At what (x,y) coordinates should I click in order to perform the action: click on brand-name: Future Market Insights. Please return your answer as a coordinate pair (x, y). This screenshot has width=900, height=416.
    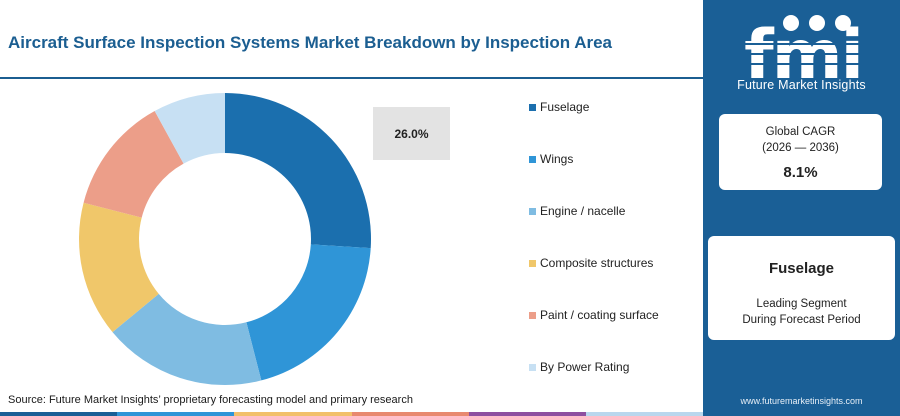
    Looking at the image, I should click on (801, 85).